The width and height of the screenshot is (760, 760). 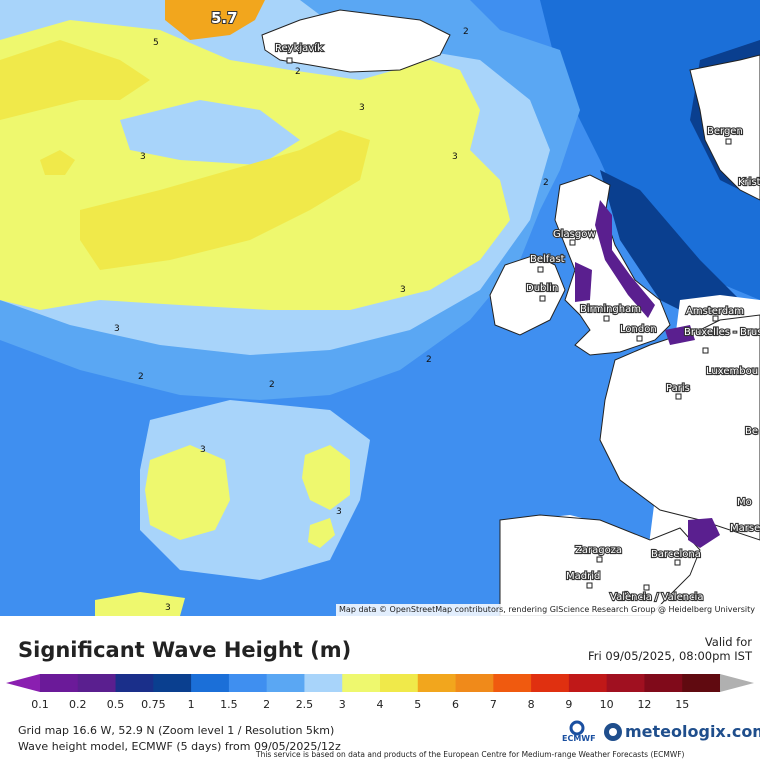 What do you see at coordinates (682, 704) in the screenshot?
I see `scale-tick-label: 15` at bounding box center [682, 704].